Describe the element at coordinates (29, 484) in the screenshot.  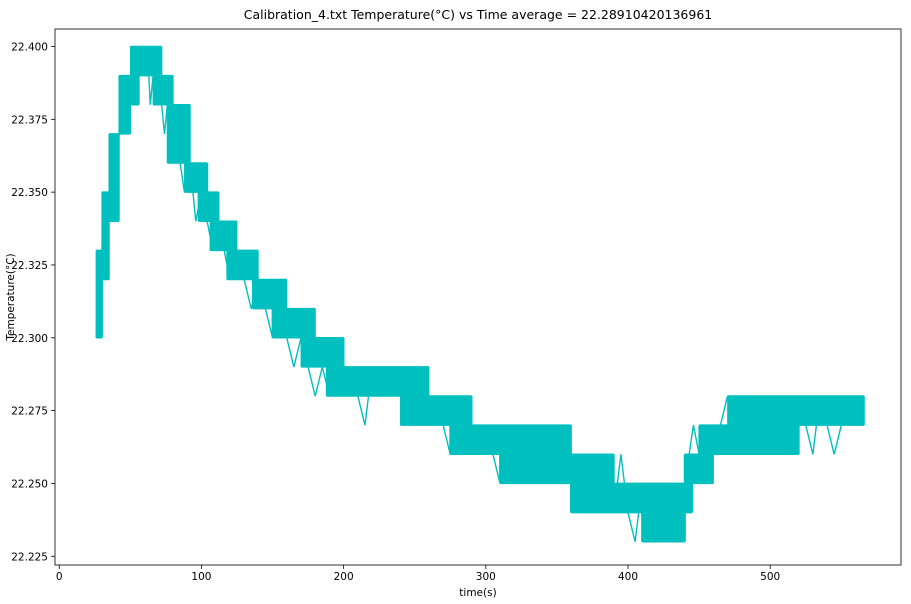
I see `y-tick-label: 22.250` at that location.